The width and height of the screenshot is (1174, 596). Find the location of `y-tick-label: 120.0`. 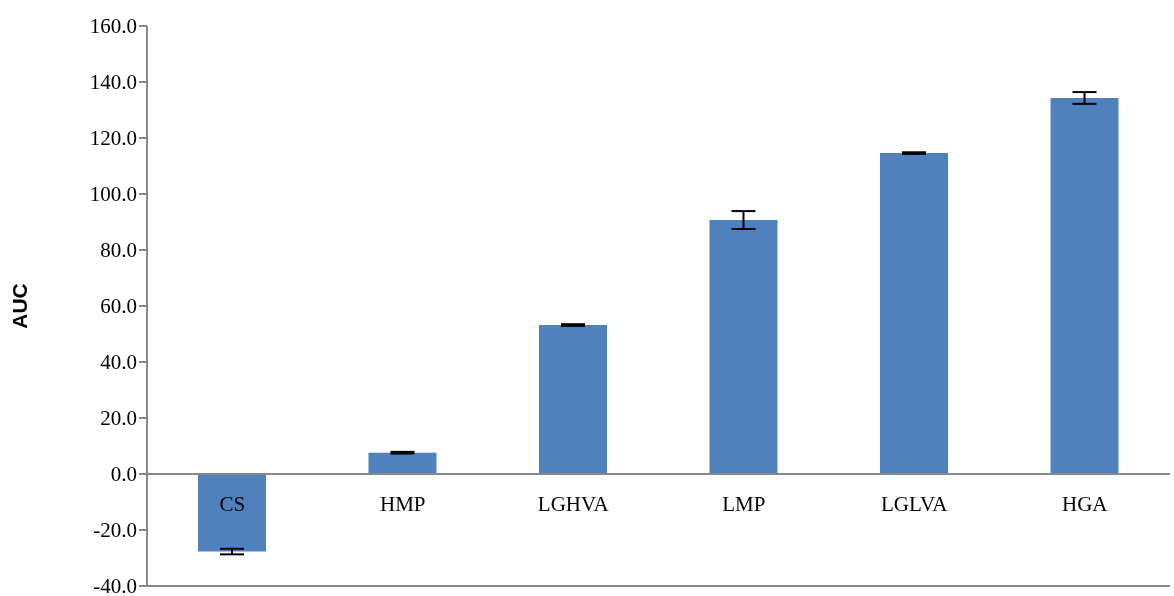

y-tick-label: 120.0 is located at coordinates (113, 138).